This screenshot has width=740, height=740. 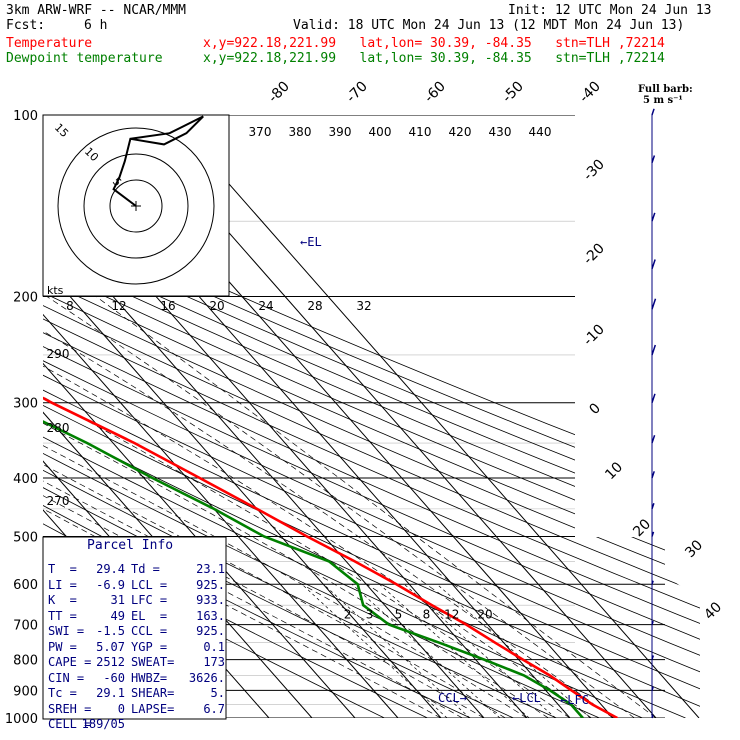 What do you see at coordinates (149, 584) in the screenshot?
I see `parcel-cell-1-2: LCL =` at bounding box center [149, 584].